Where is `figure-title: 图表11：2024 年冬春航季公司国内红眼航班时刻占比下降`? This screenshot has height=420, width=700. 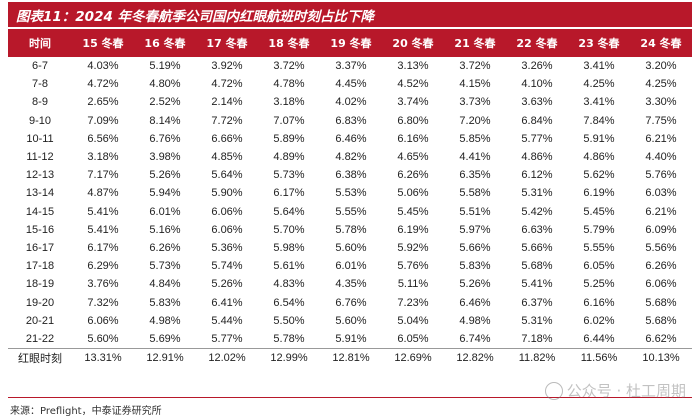 figure-title: 图表11：2024 年冬春航季公司国内红眼航班时刻占比下降 is located at coordinates (195, 16).